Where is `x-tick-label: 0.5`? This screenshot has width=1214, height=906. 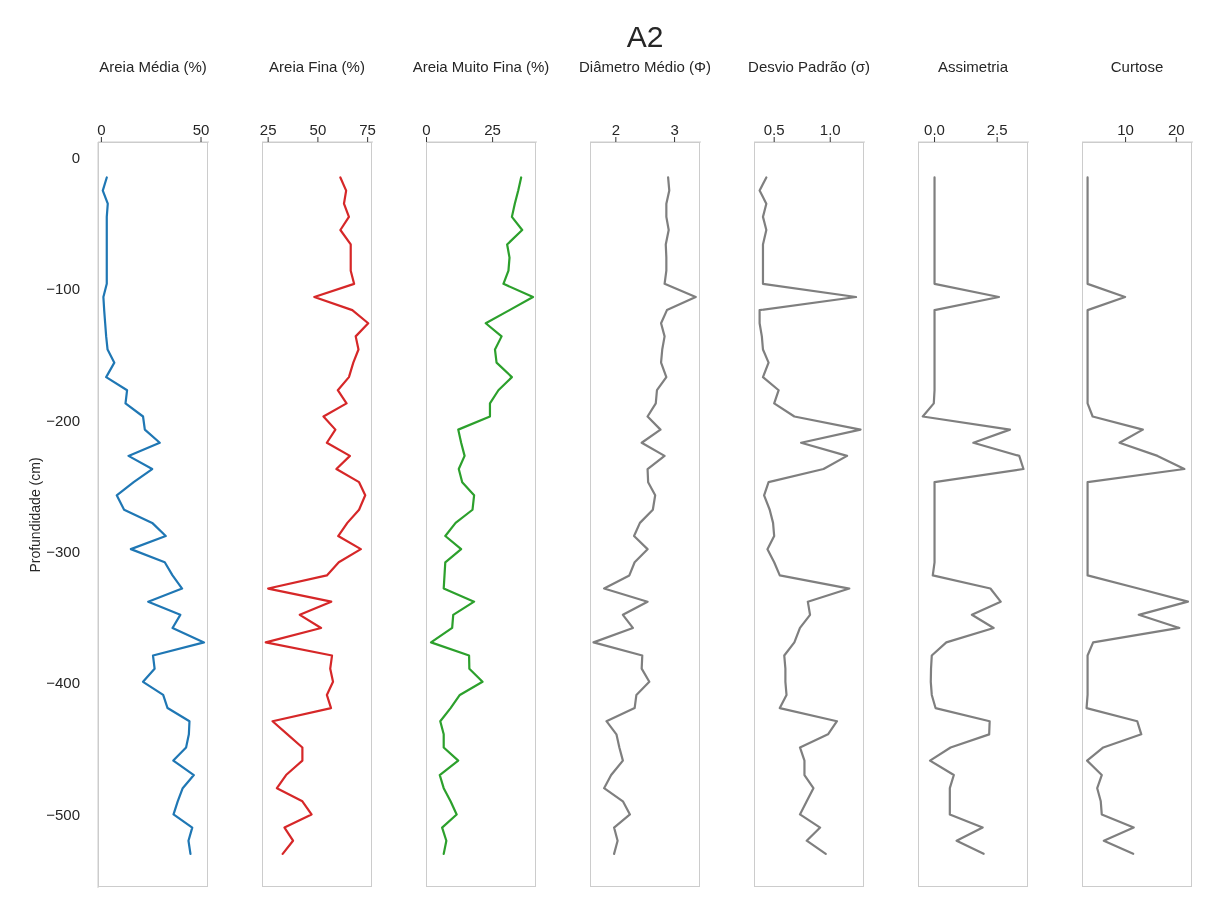 x-tick-label: 0.5 is located at coordinates (774, 129).